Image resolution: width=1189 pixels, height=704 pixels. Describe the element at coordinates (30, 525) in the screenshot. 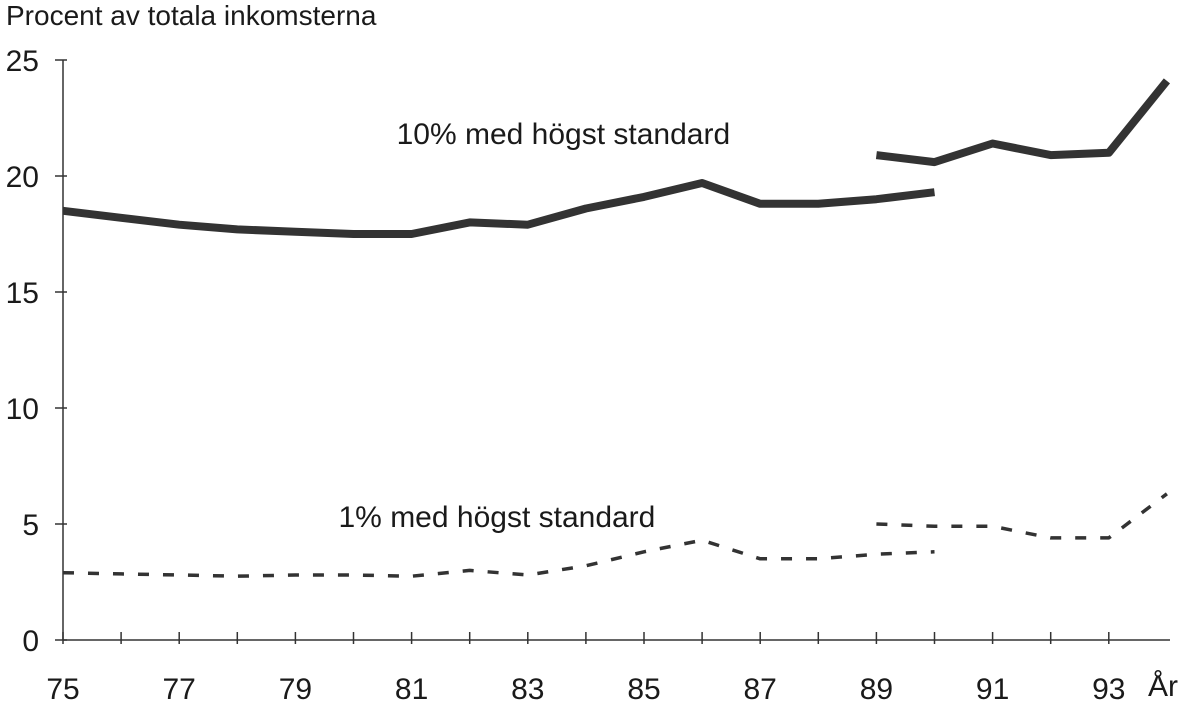

I see `y-tick-label: 5` at that location.